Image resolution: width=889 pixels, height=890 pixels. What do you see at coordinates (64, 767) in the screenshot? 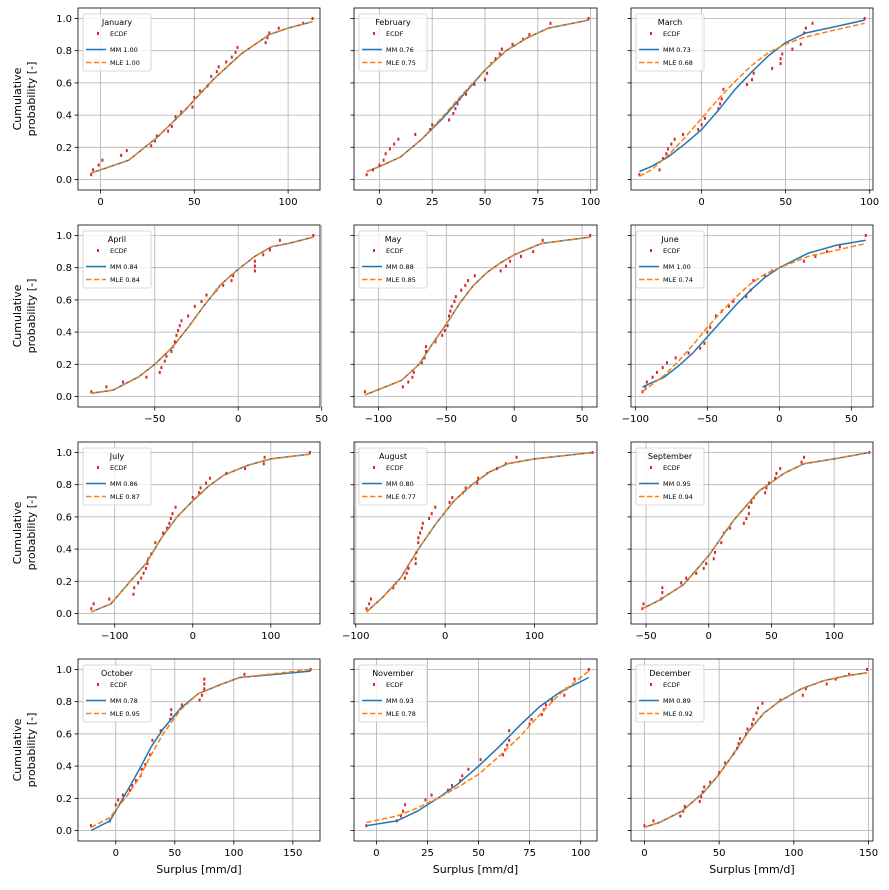
I see `y-tick-label: 0.4` at bounding box center [64, 767].